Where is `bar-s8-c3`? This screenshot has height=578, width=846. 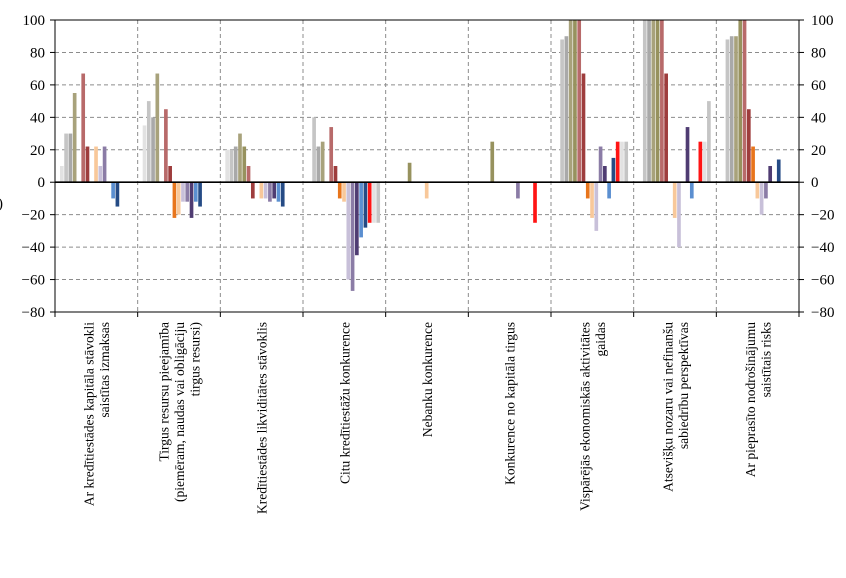 bar-s8-c3 is located at coordinates (344, 192).